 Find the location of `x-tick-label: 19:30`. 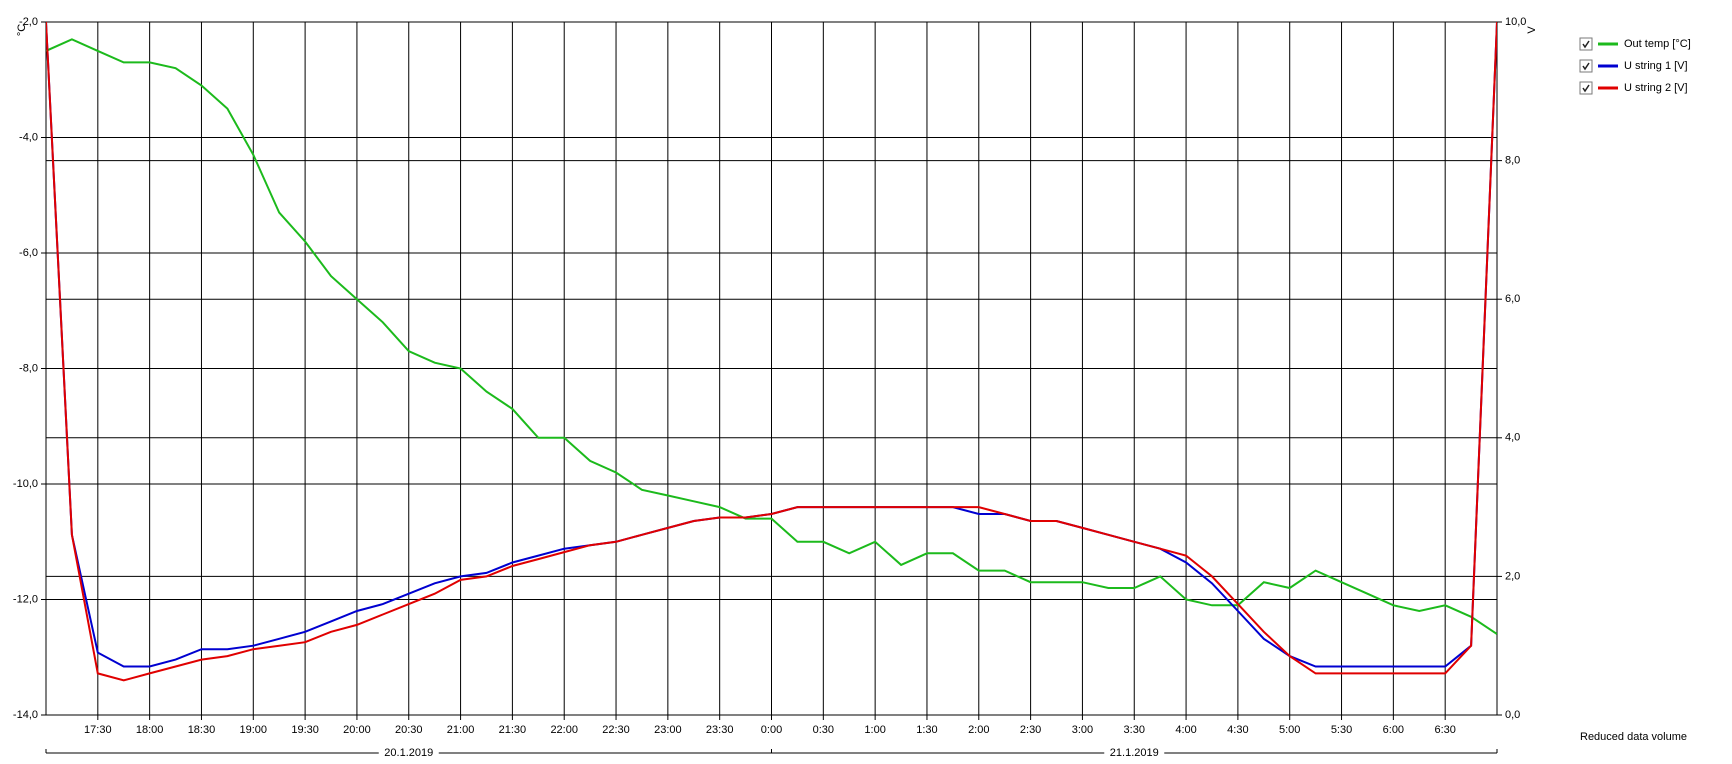

x-tick-label: 19:30 is located at coordinates (305, 730).